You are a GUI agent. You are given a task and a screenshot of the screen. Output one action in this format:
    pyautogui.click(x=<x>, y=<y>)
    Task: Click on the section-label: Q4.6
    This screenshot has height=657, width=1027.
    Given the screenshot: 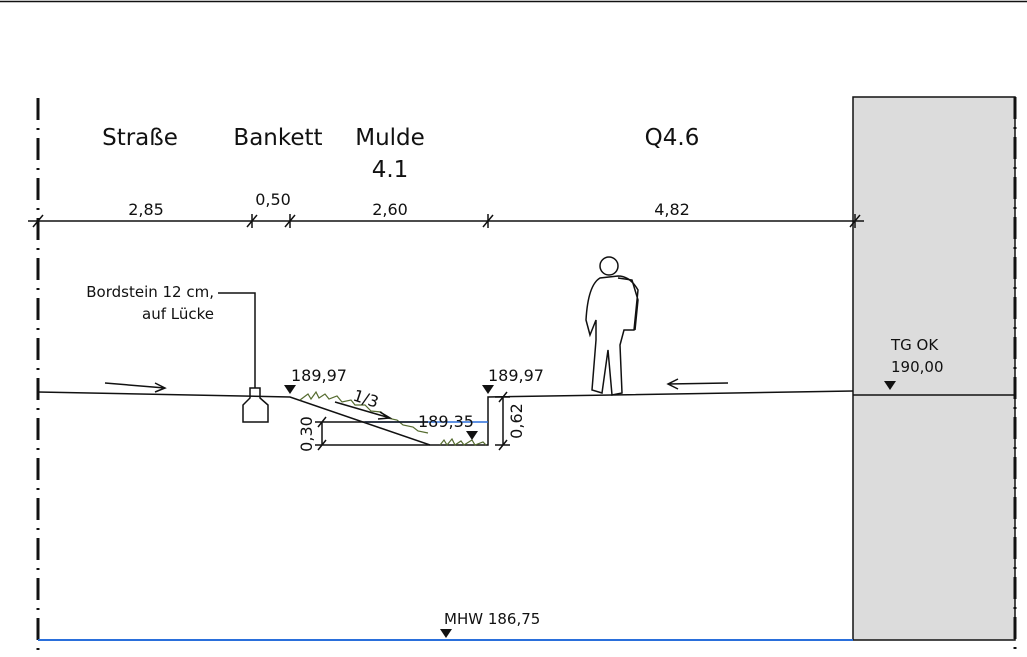 What is the action you would take?
    pyautogui.click(x=672, y=138)
    